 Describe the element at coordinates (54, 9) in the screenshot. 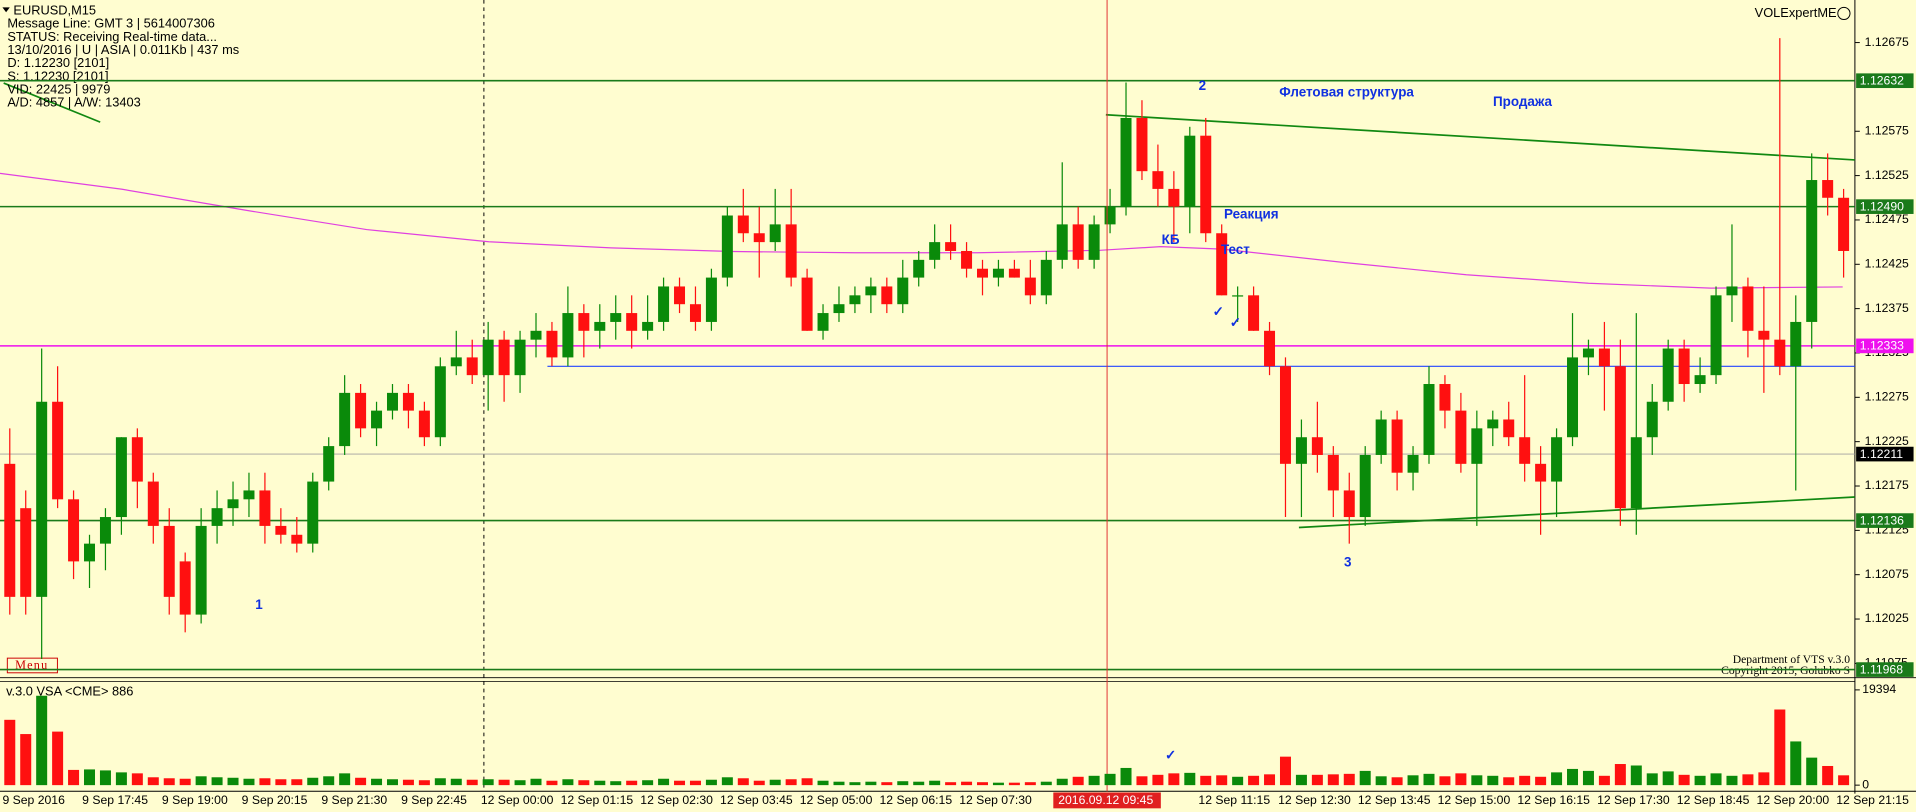

I see `info-line: EURUSD,M15` at that location.